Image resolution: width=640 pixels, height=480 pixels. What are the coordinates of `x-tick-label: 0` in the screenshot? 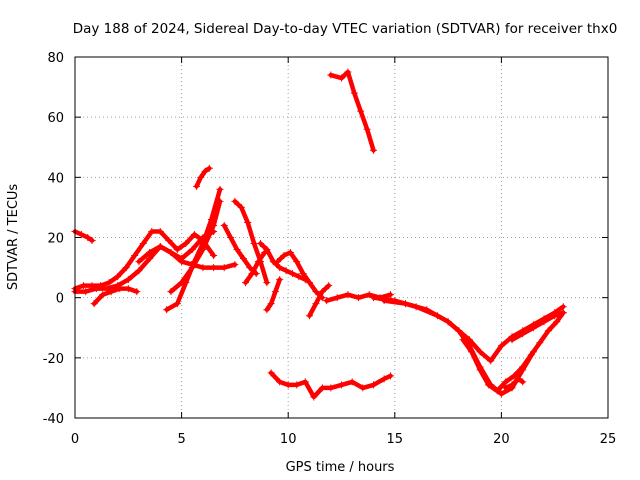 It's located at (75, 439).